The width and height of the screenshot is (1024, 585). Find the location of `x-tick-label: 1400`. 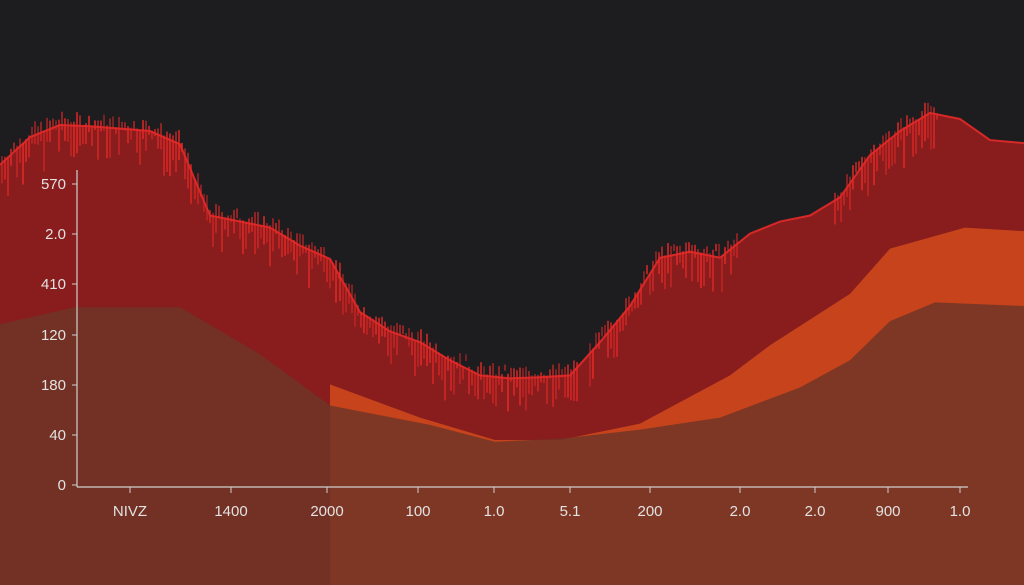

x-tick-label: 1400 is located at coordinates (230, 511).